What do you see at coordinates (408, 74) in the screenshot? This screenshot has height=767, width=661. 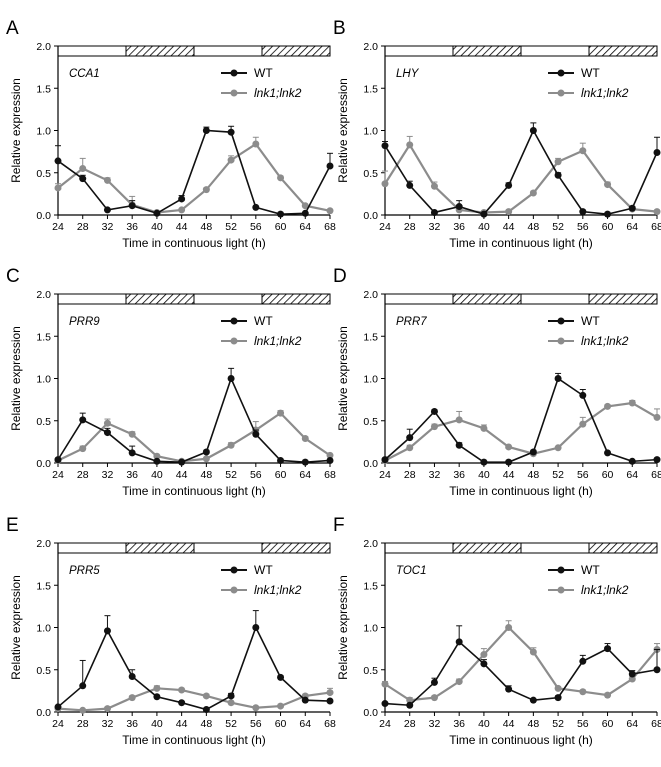 I see `gene-label: LHY` at bounding box center [408, 74].